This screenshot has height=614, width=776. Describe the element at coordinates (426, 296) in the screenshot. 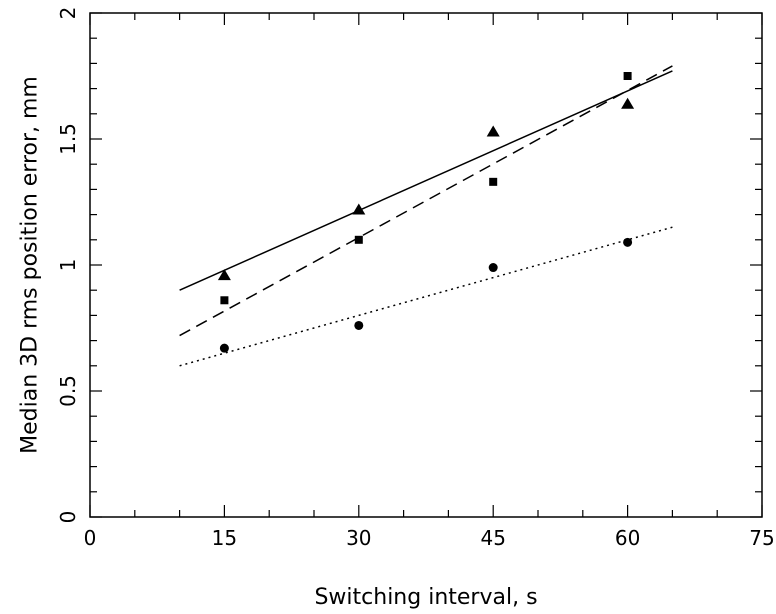

I see `fit-line-dotted` at that location.